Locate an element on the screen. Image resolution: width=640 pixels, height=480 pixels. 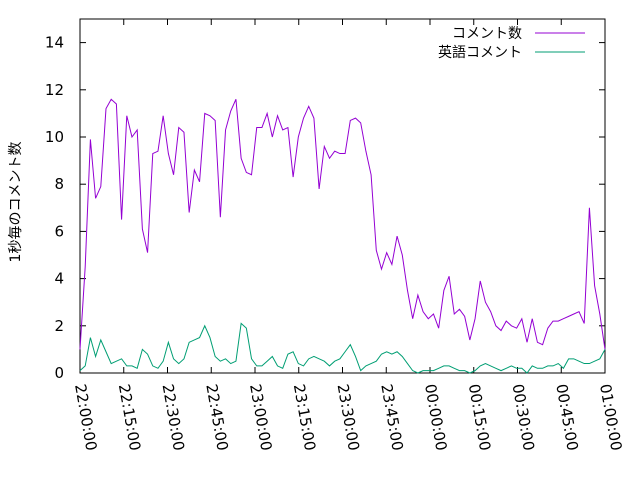
y-tick-label: 4 is located at coordinates (59, 279).